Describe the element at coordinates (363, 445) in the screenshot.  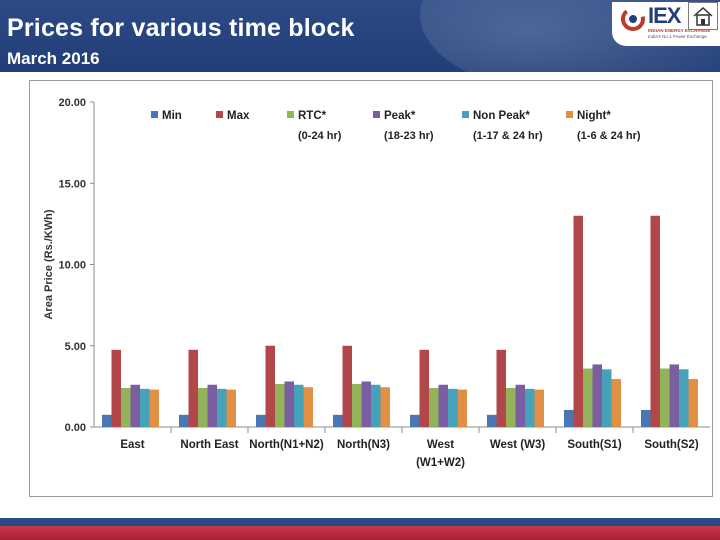
I see `x-tick-label: North(N3)` at that location.